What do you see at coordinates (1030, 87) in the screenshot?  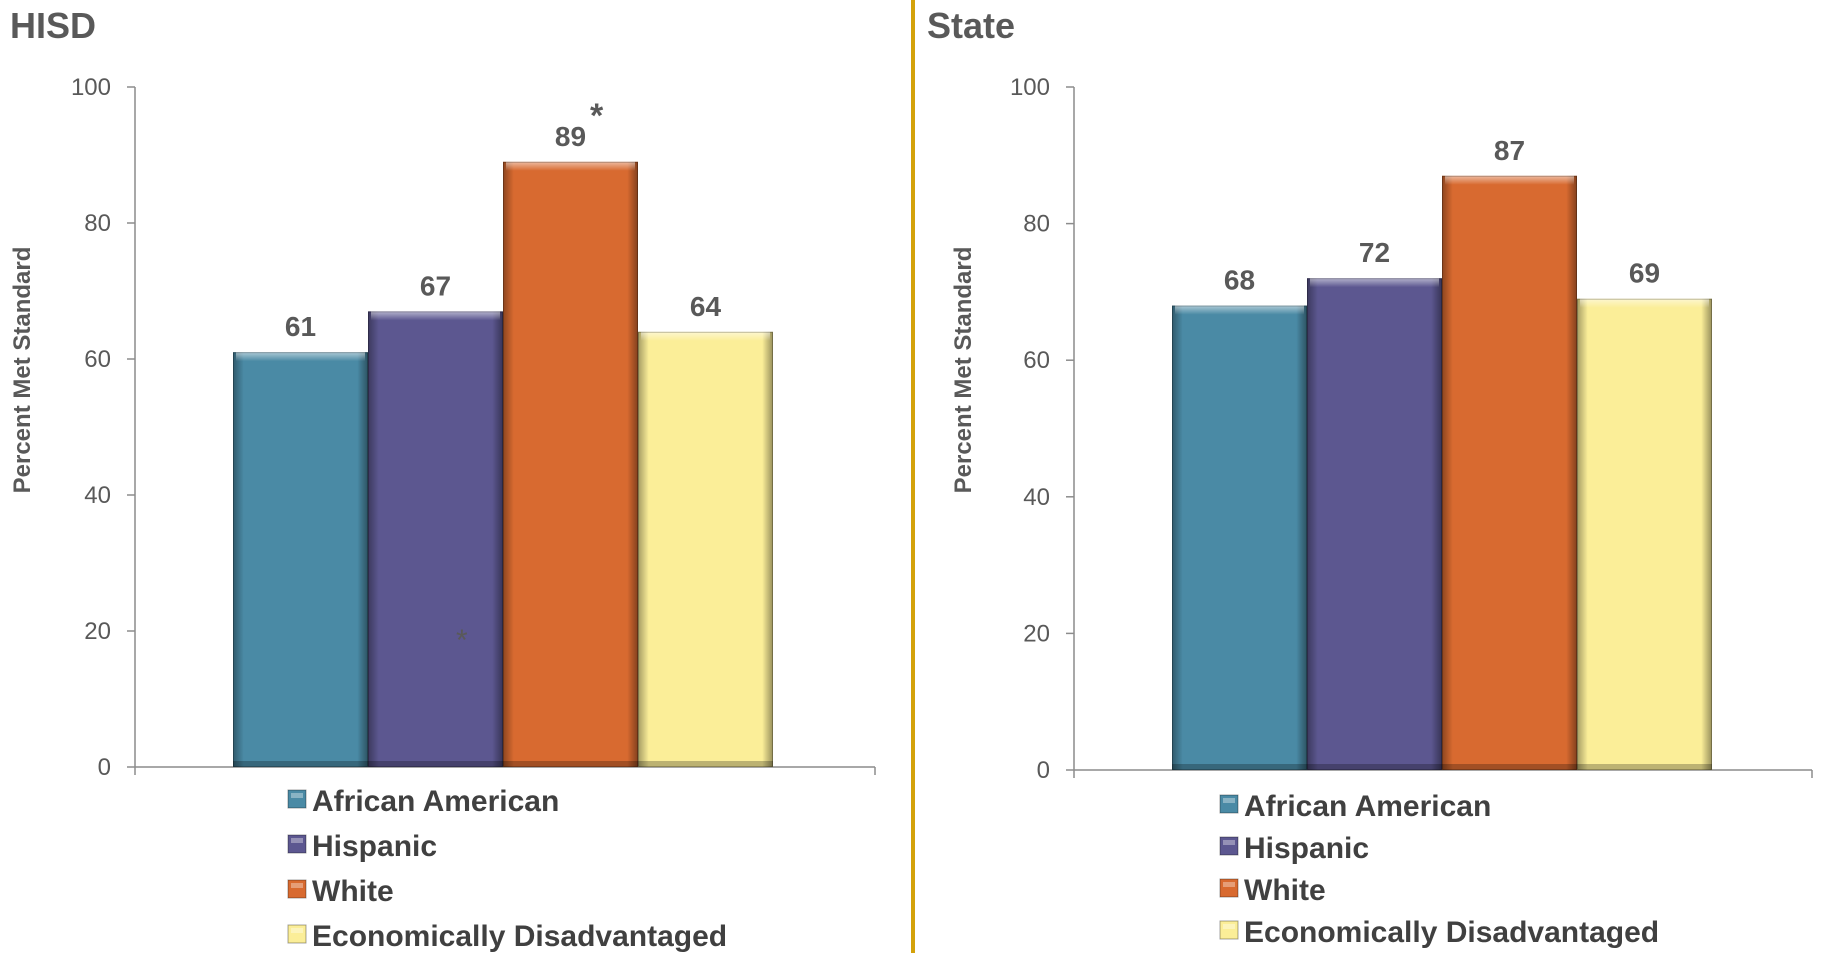 I see `y-tick-label: 100` at bounding box center [1030, 87].